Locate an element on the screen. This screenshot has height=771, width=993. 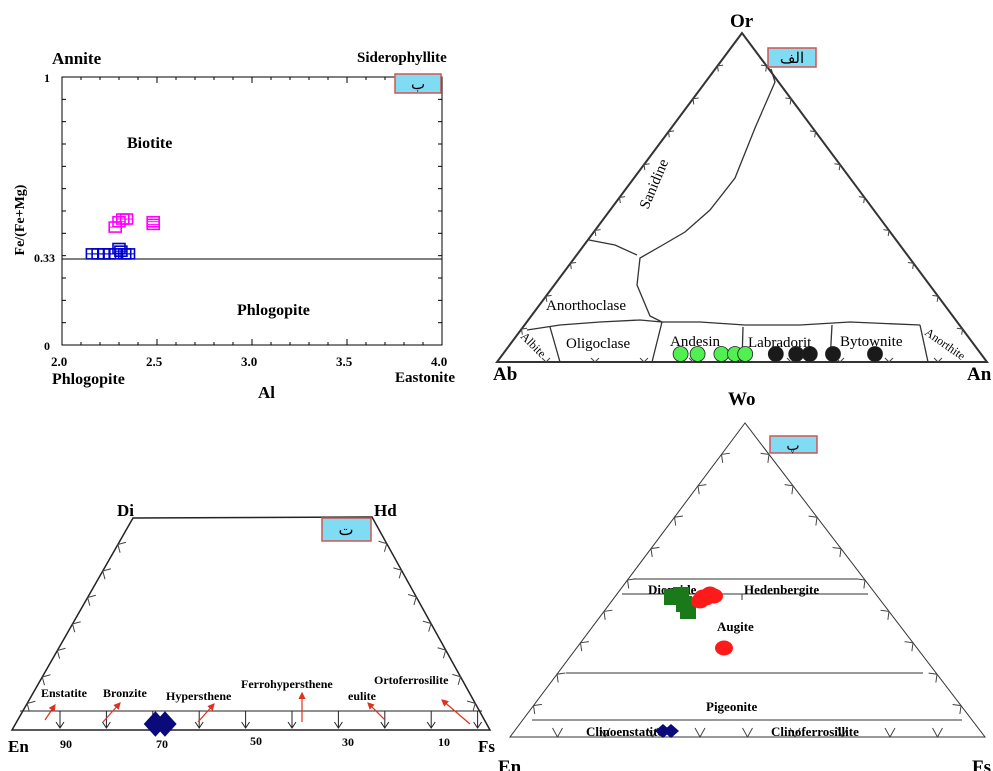
vertex-en-quad: En is located at coordinates (18, 746).